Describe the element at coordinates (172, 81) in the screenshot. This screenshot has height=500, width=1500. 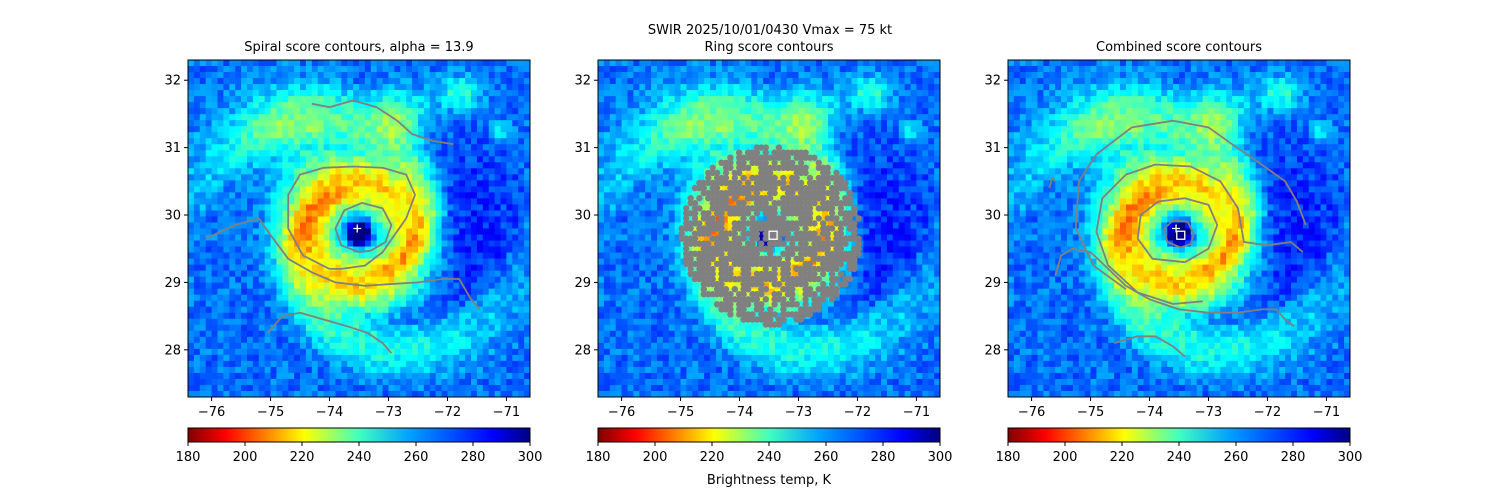
I see `y-tick-label: 32` at that location.